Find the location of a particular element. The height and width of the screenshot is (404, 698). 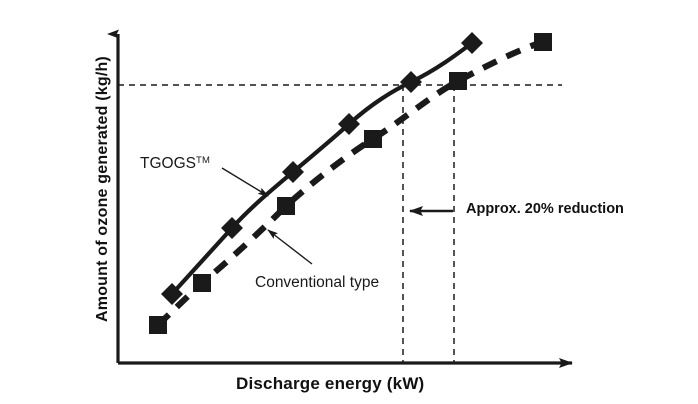

trademark-superscript: TM is located at coordinates (203, 160).